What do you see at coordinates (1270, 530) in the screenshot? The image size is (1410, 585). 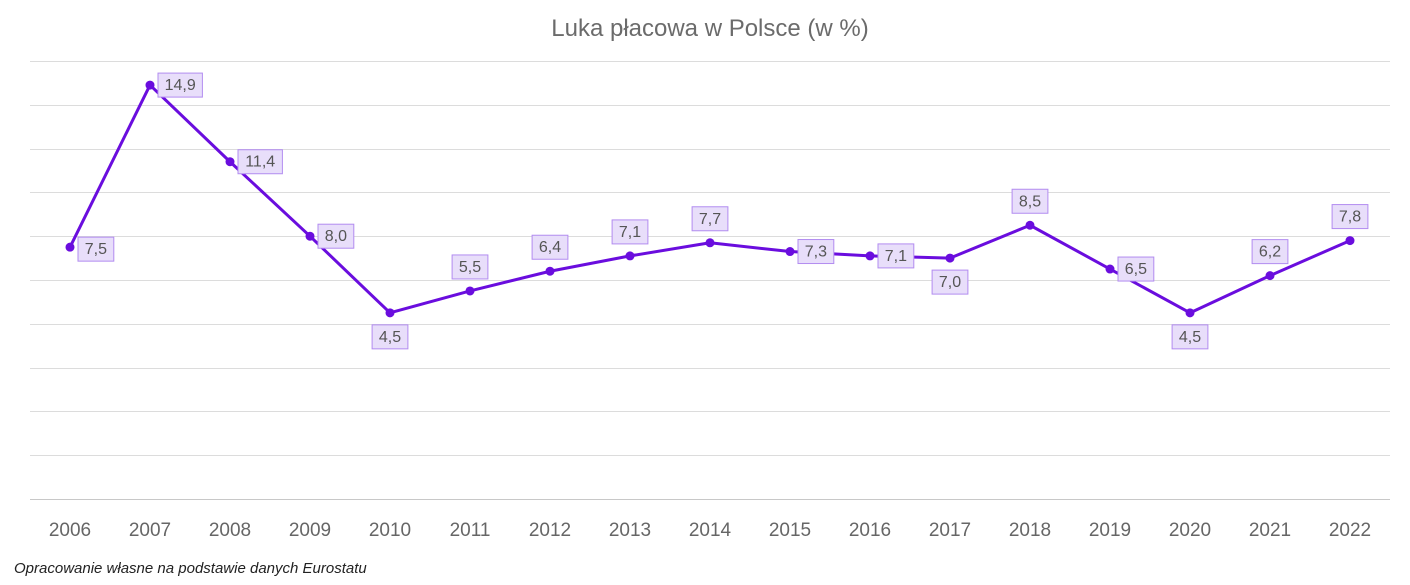 I see `x-tick-label: 2021` at bounding box center [1270, 530].